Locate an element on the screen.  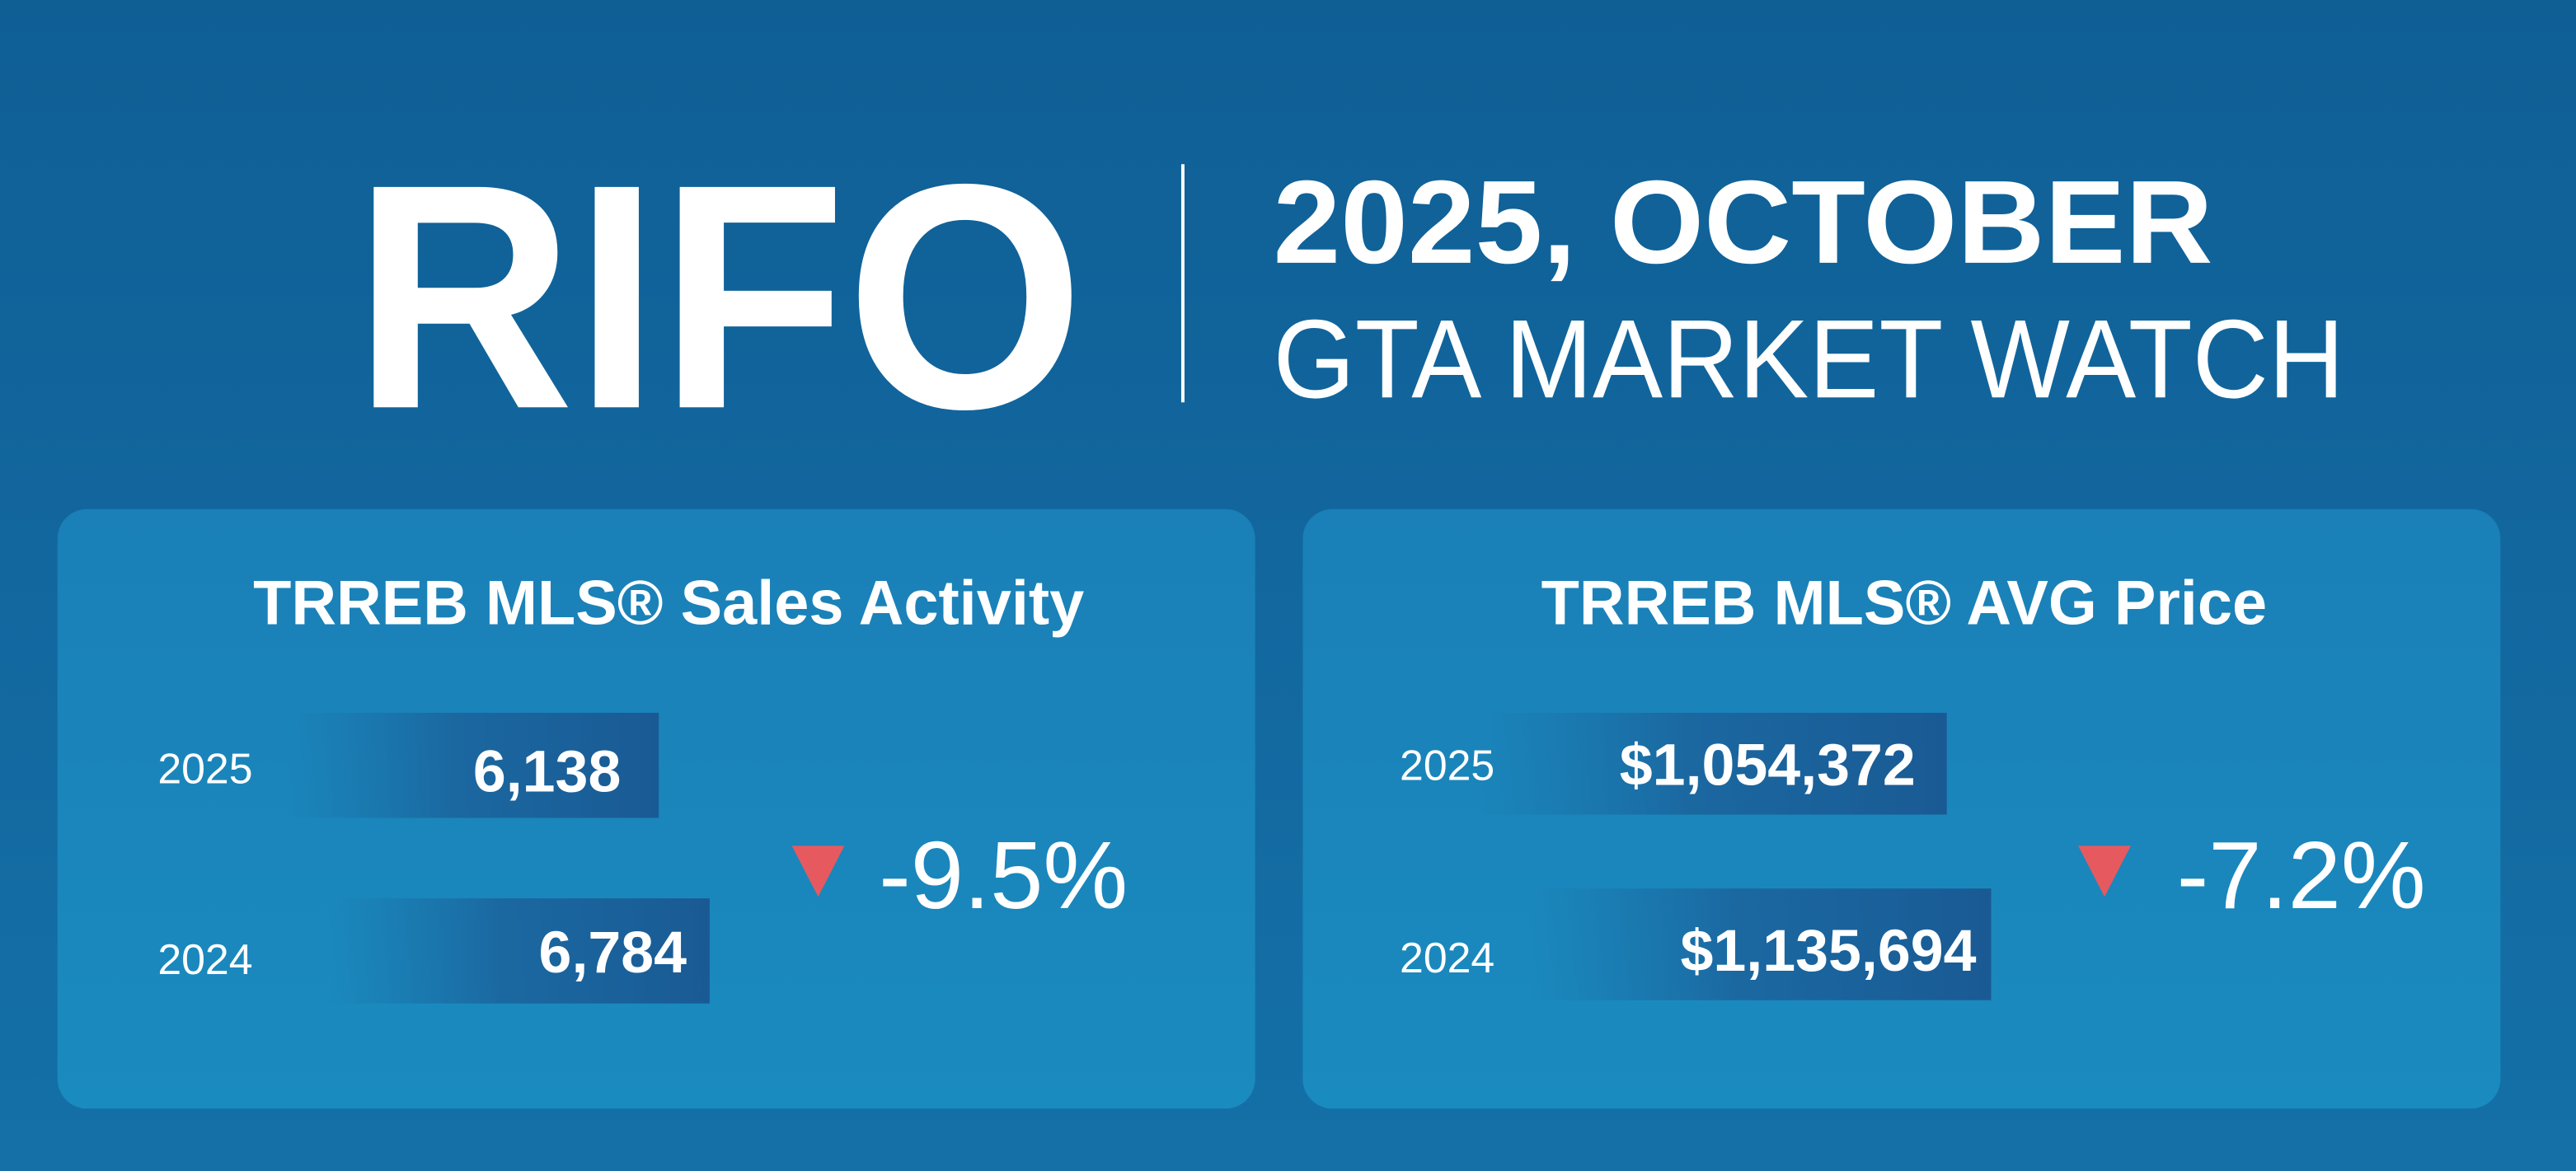
value-label: 6,138 is located at coordinates (547, 772).